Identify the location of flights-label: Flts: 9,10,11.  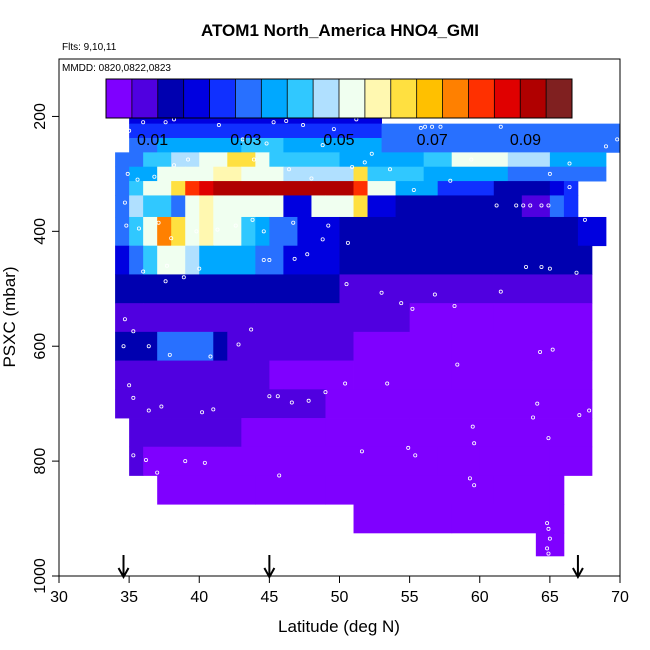
(89, 47).